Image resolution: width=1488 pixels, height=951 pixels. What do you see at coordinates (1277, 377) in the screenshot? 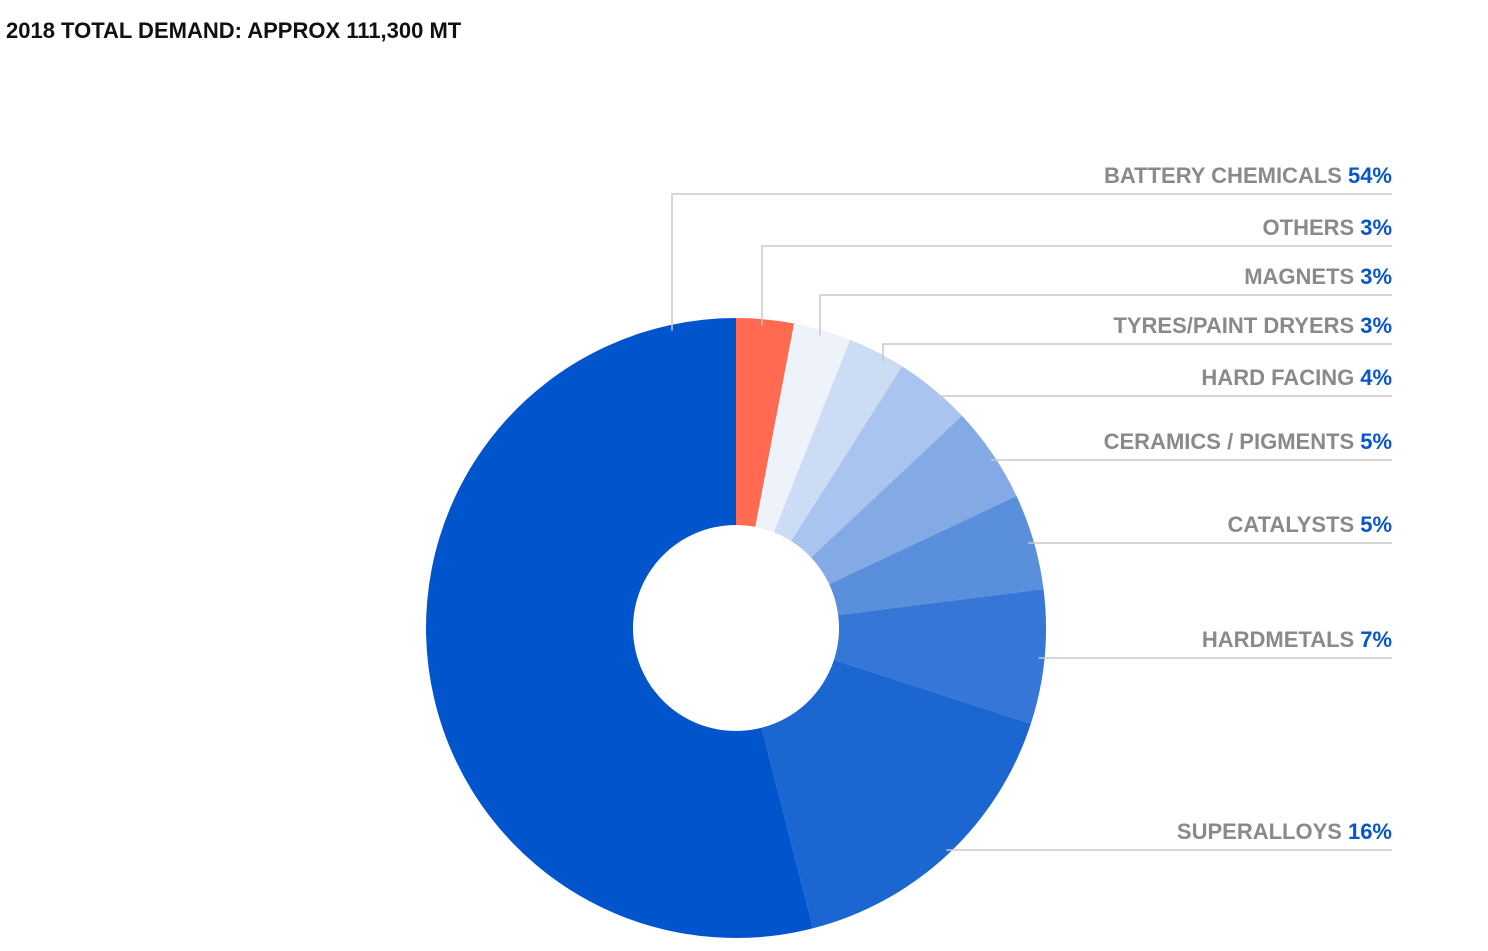
I see `category-name: HARD FACING` at bounding box center [1277, 377].